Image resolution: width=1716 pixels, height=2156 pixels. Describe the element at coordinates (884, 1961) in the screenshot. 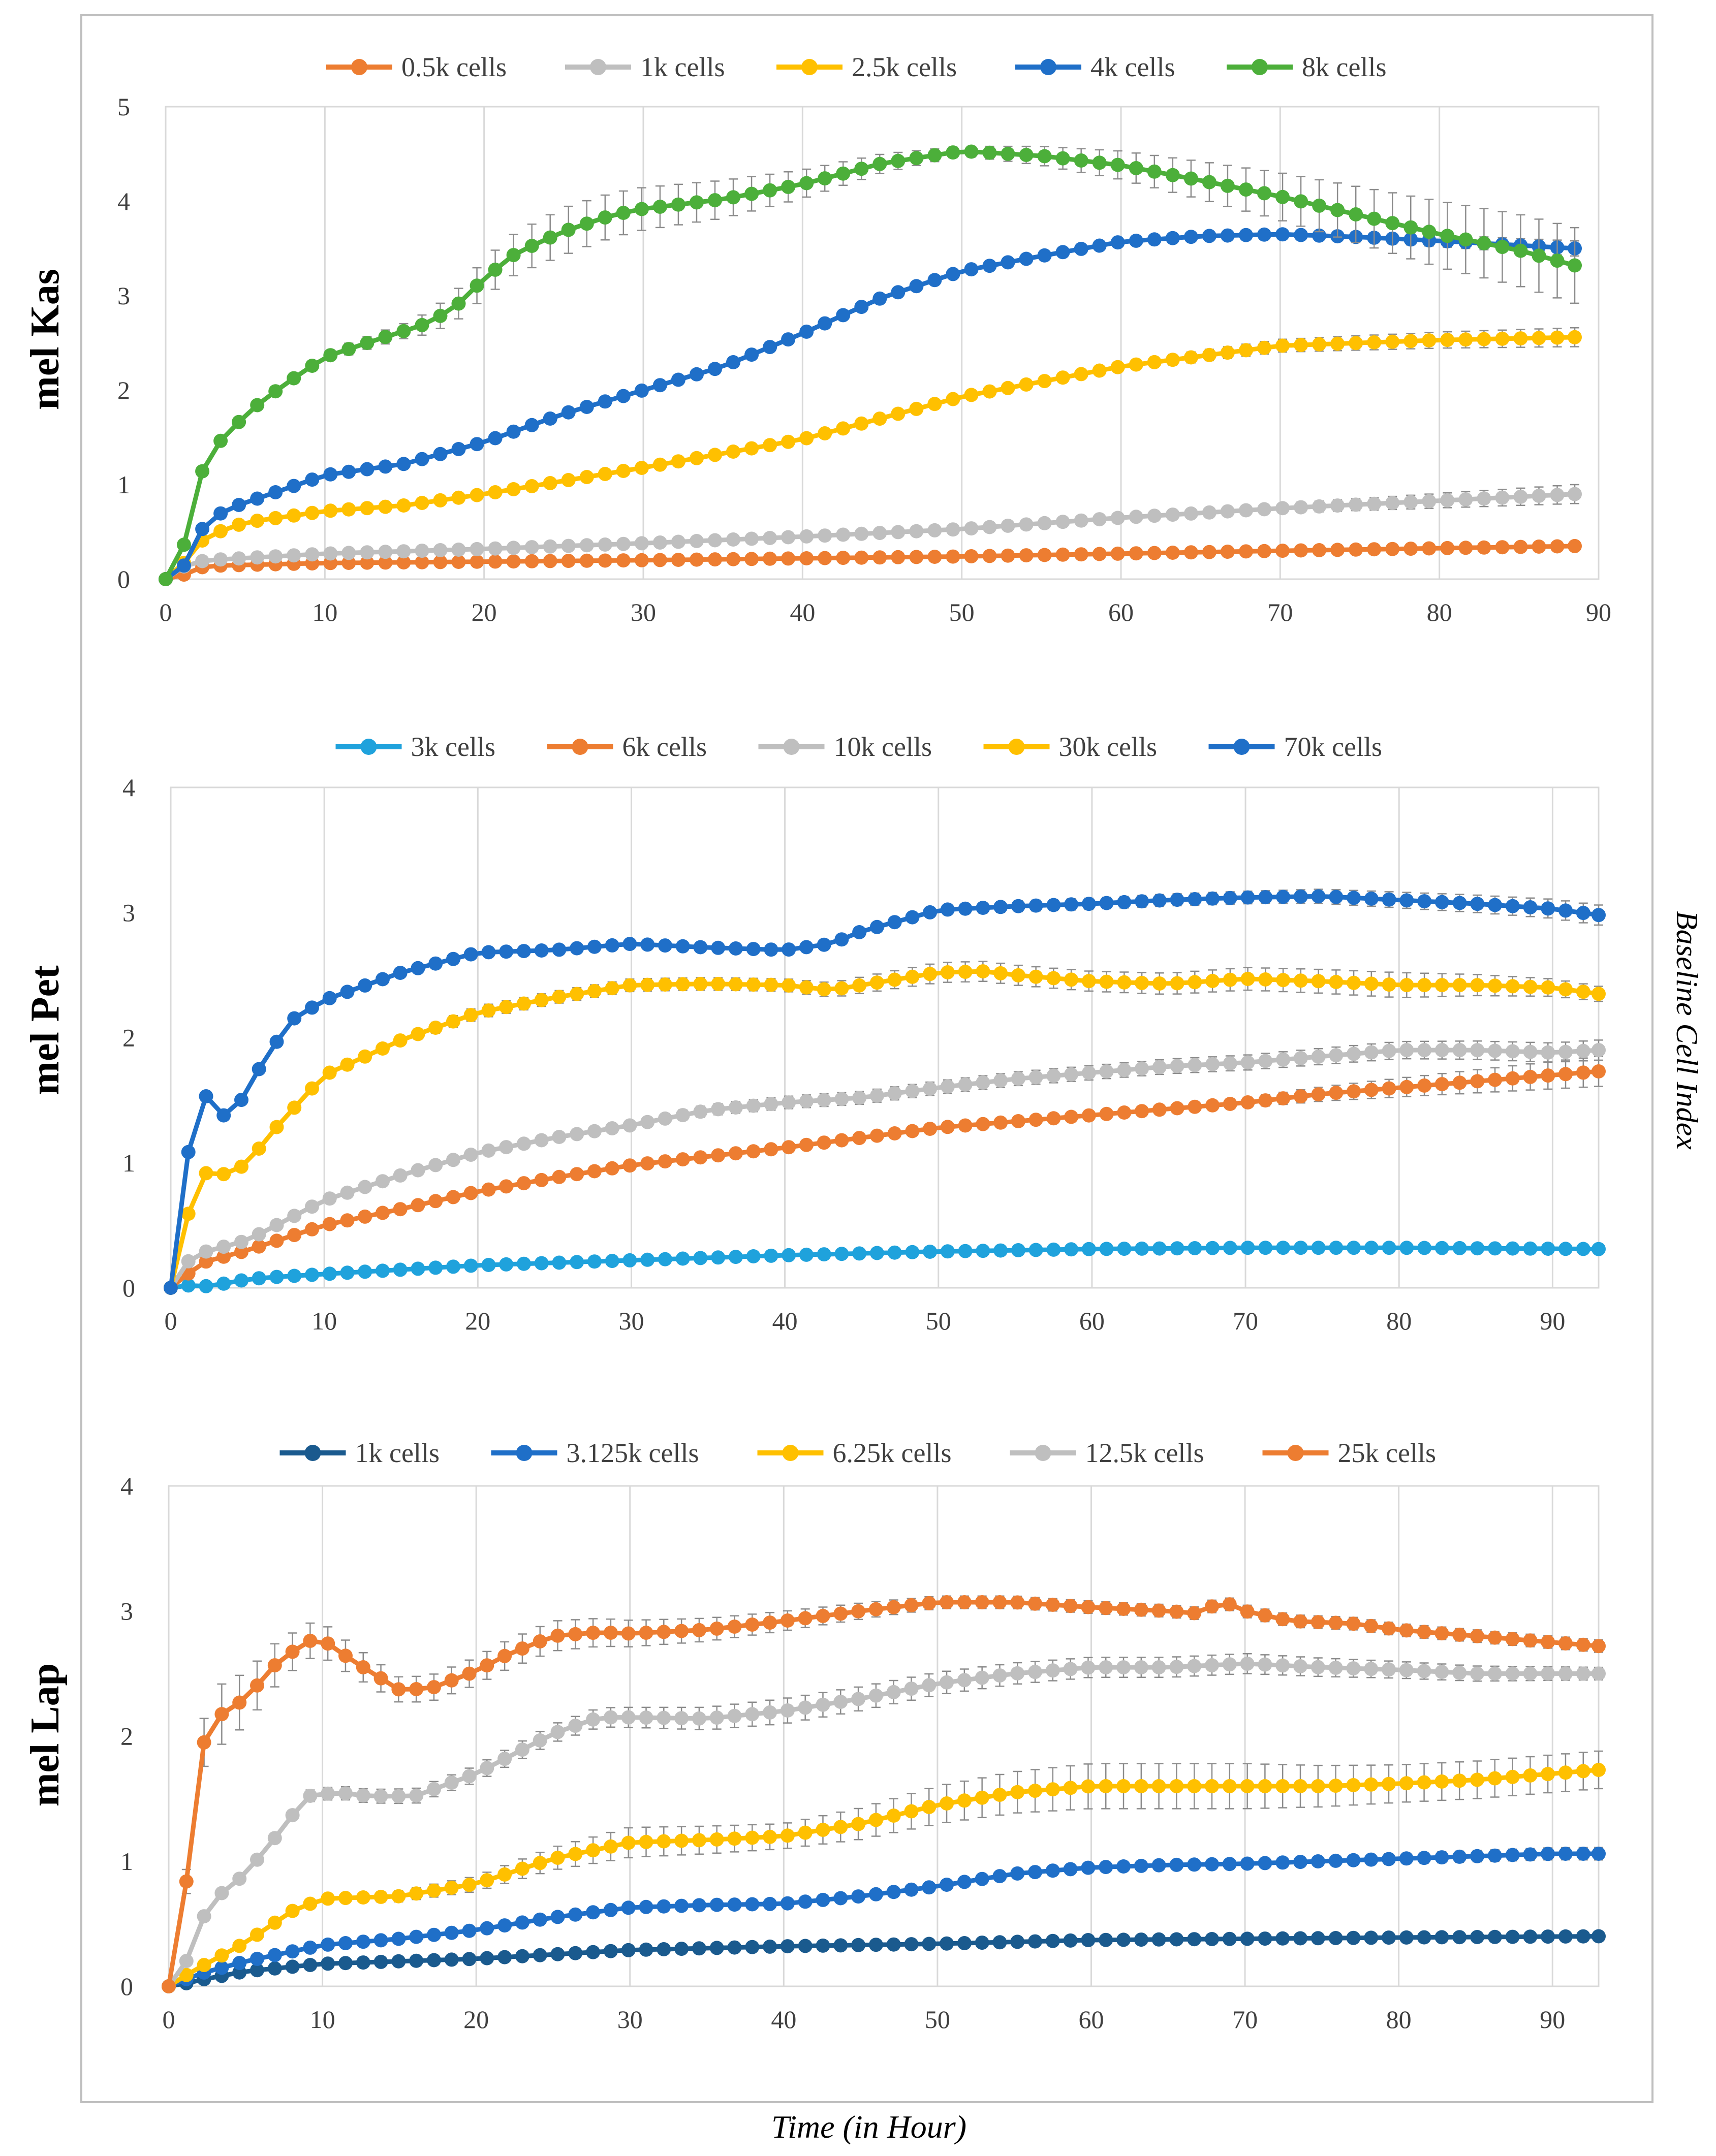

I see `series` at that location.